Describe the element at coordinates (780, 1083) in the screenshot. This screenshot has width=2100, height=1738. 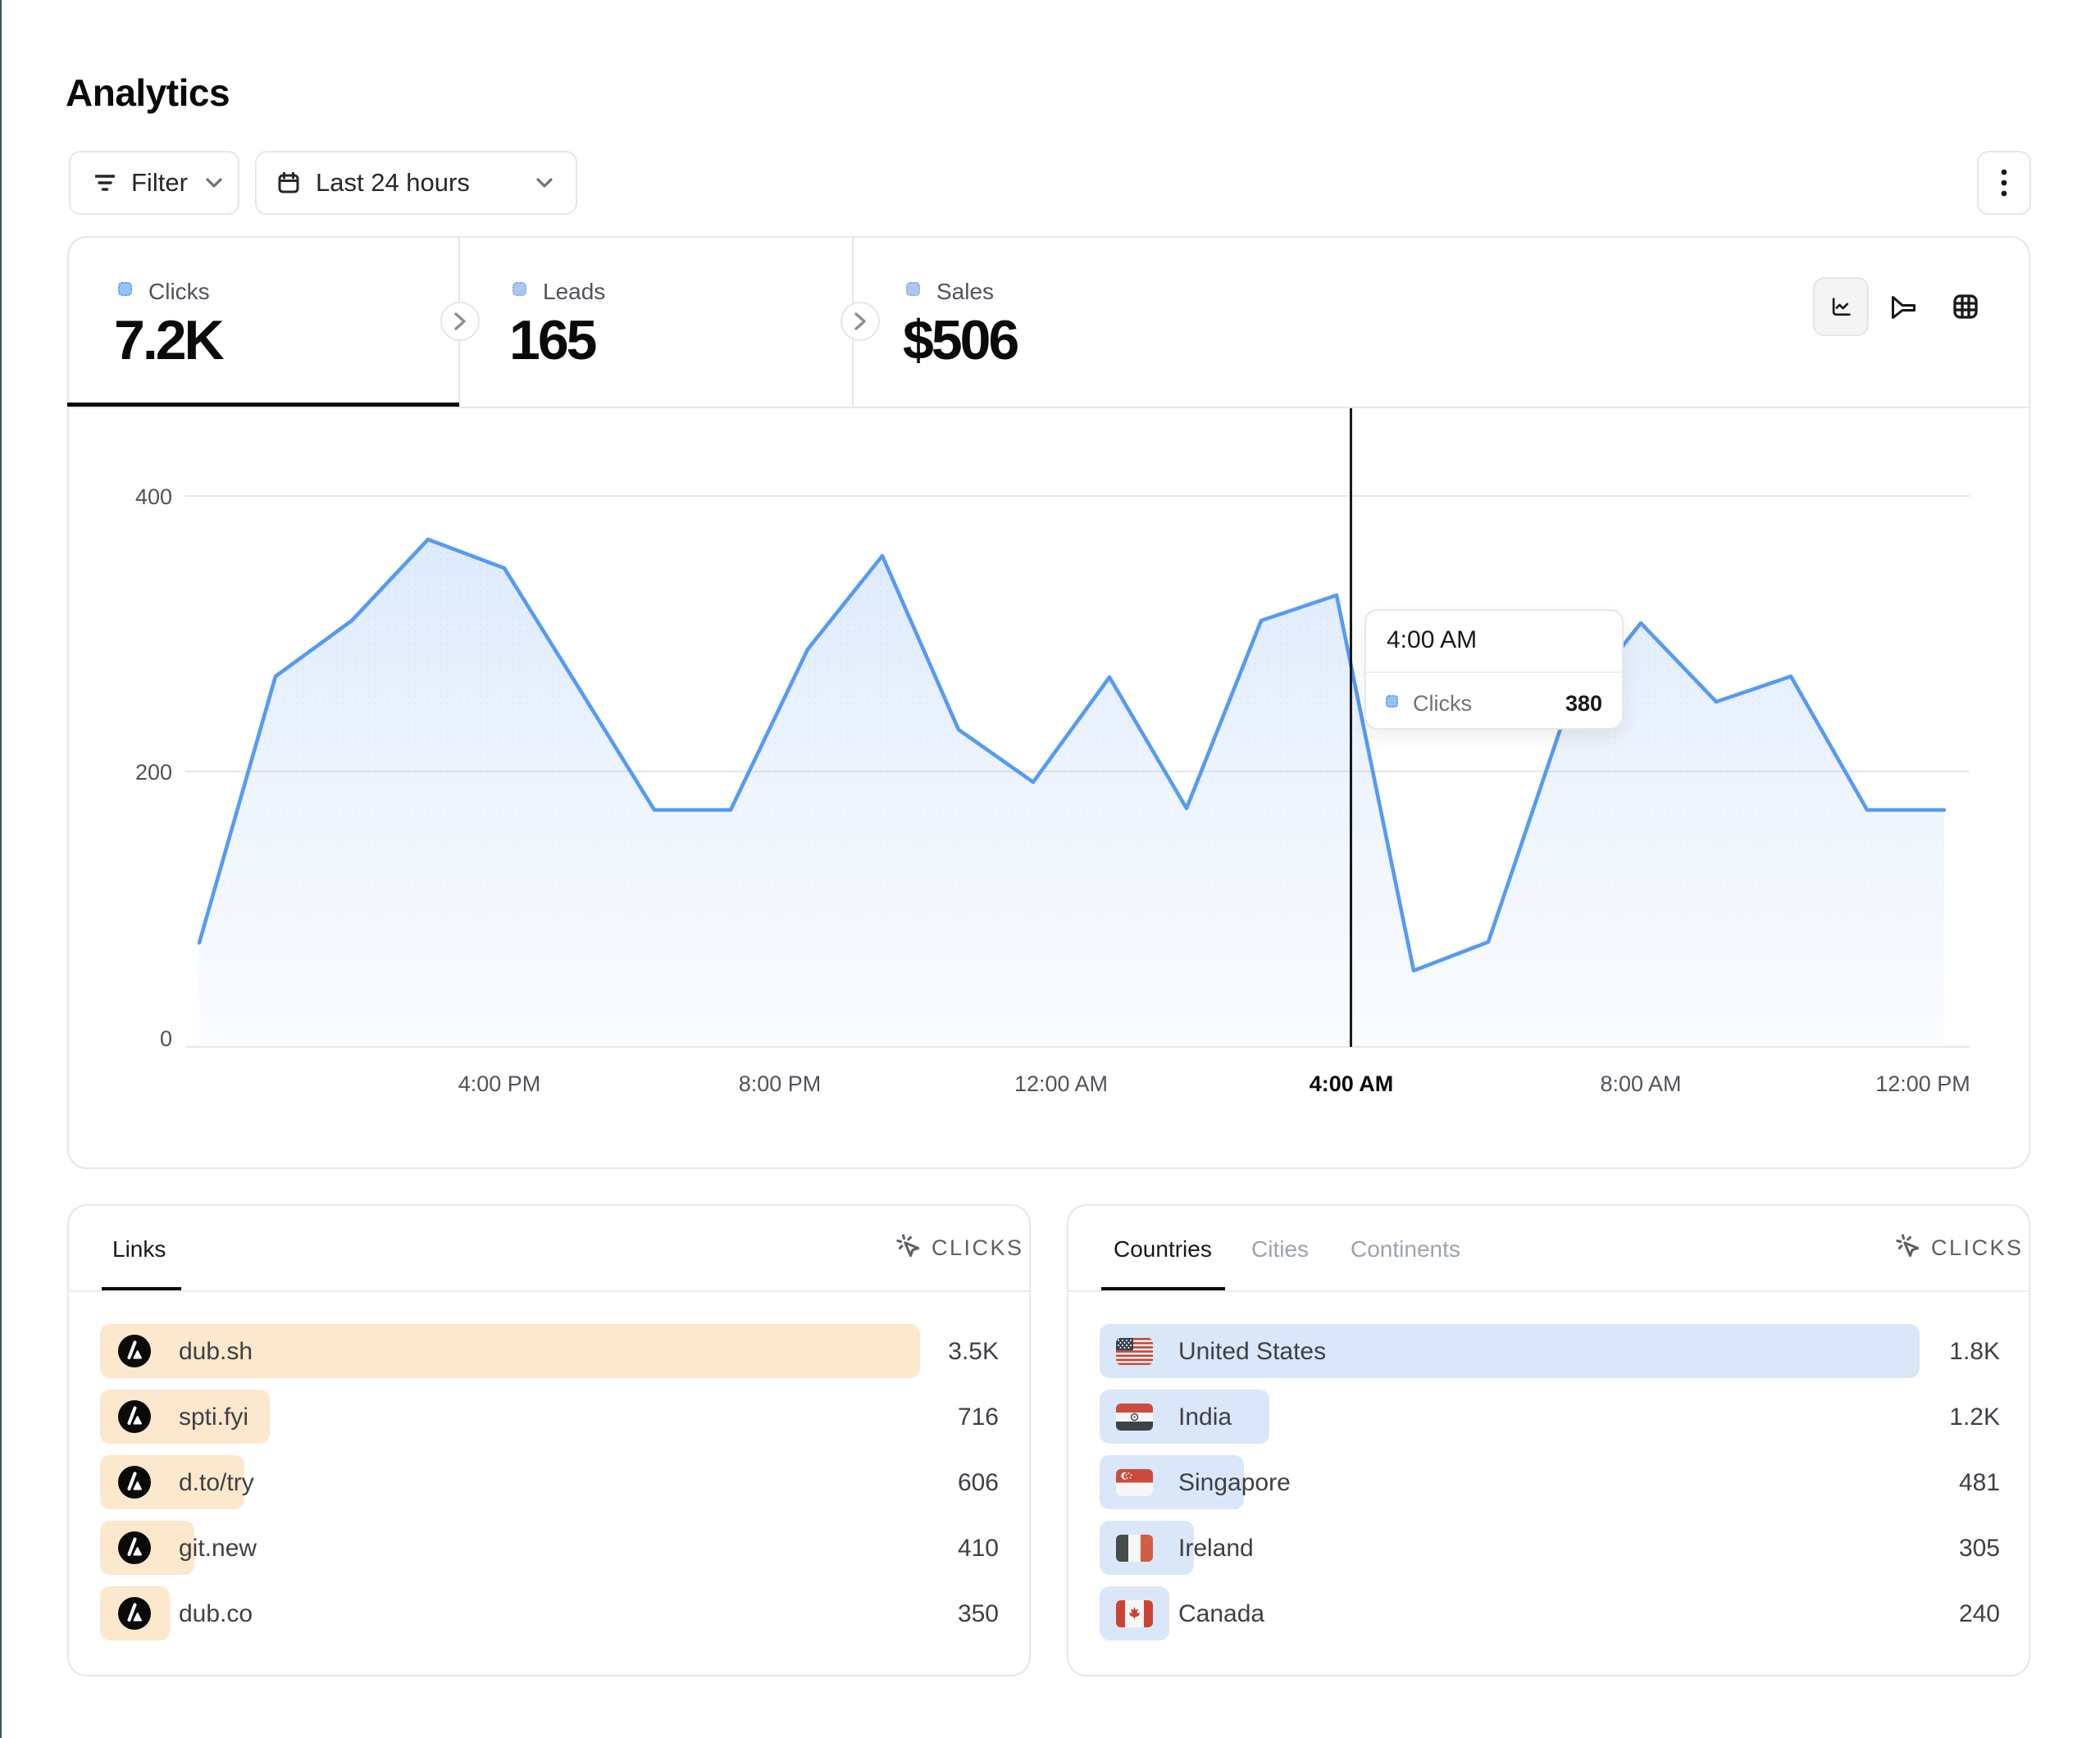
I see `svg-text: 8:00 PM` at that location.